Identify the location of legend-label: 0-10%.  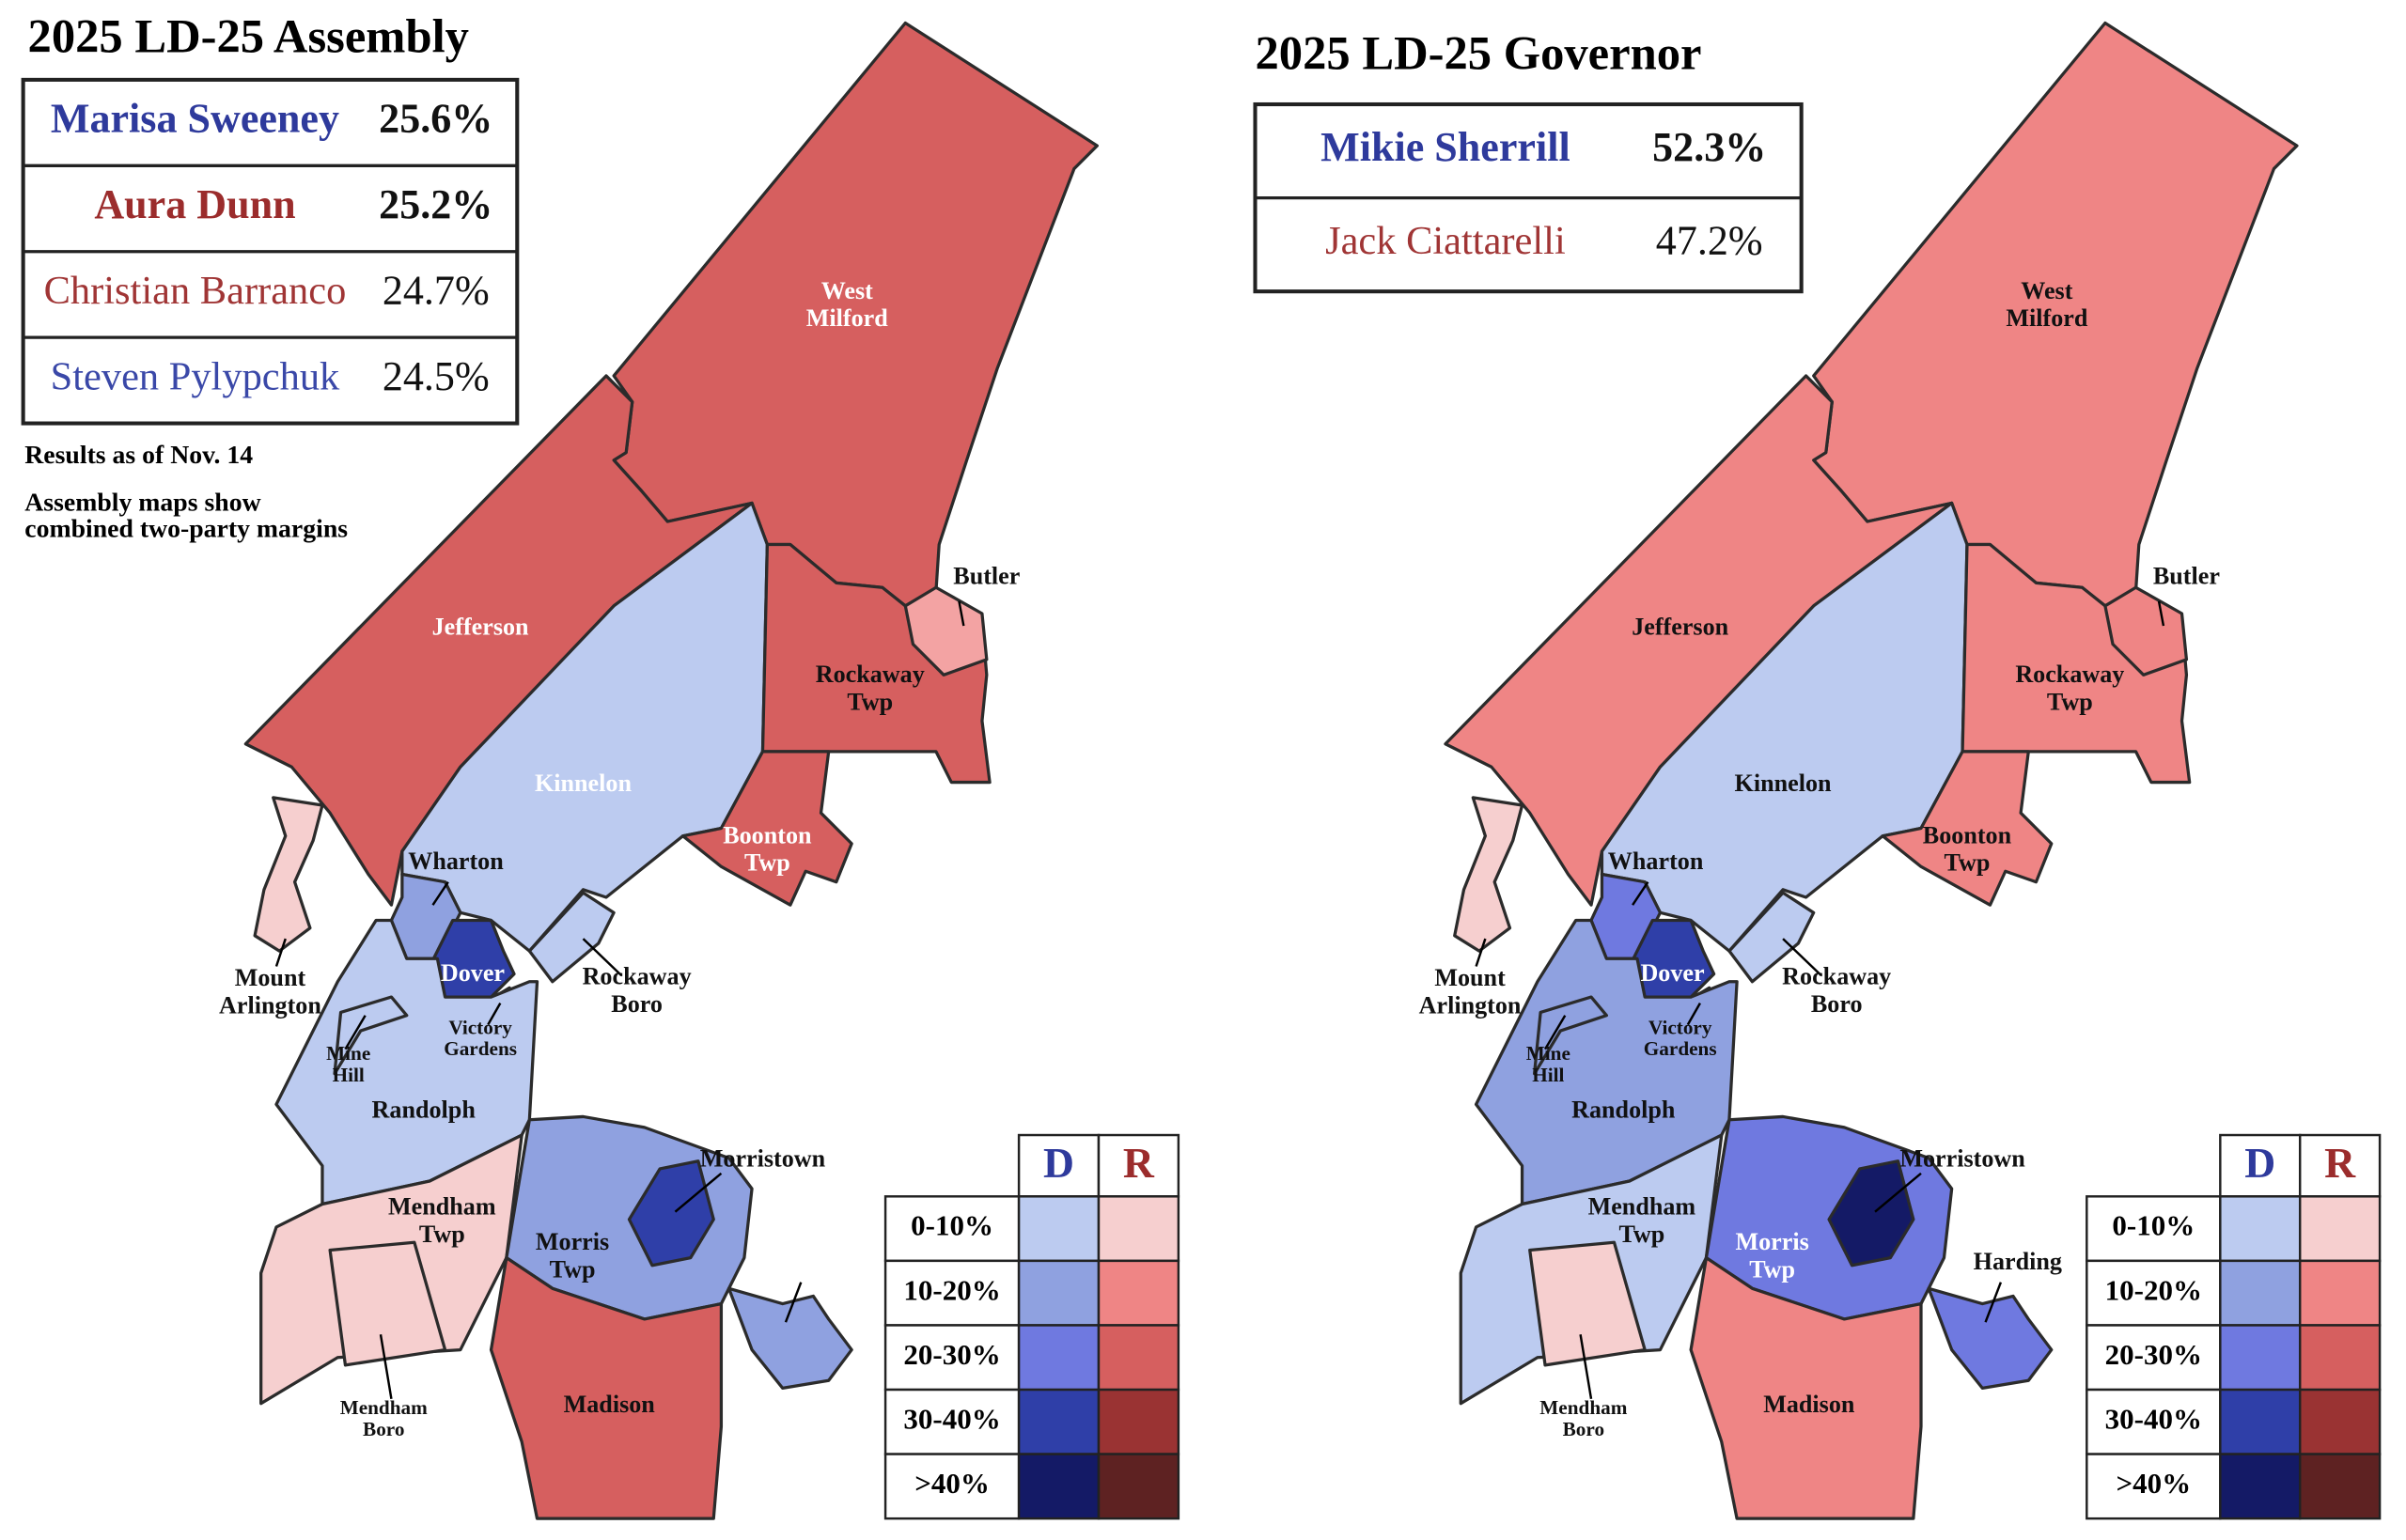
(2153, 1225).